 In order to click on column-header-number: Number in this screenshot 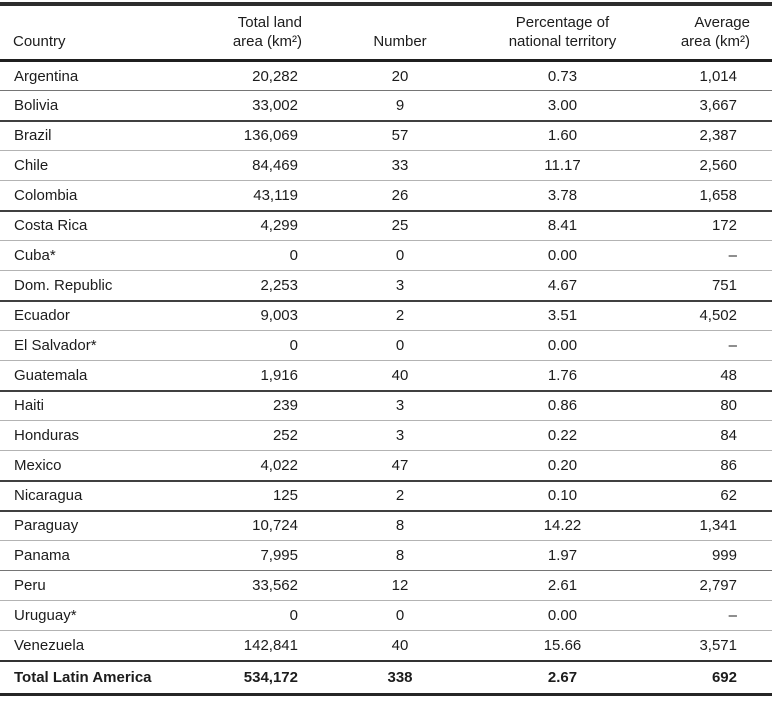, I will do `click(400, 33)`.